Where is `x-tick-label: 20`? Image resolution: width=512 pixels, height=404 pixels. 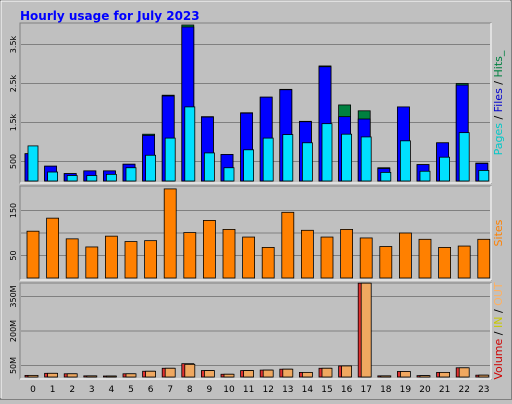 x-tick-label: 20 is located at coordinates (425, 390).